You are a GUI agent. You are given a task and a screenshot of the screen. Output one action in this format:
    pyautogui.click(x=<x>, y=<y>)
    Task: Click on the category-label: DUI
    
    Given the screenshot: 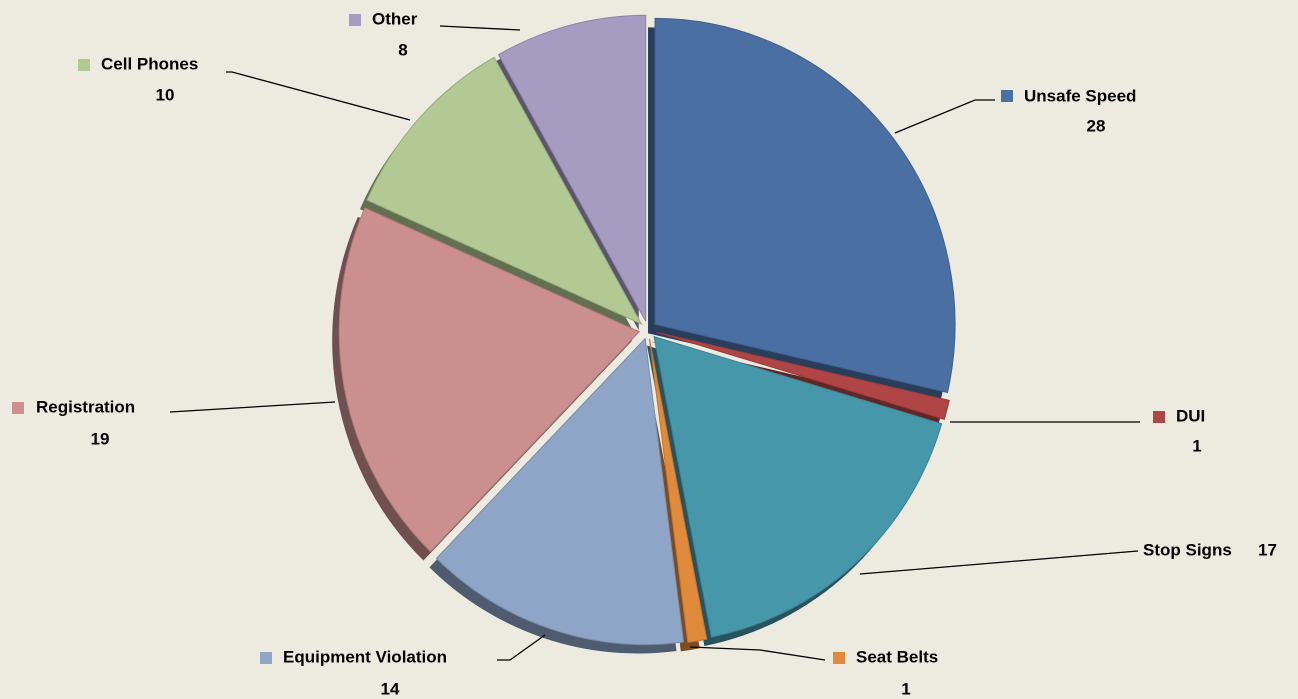 What is the action you would take?
    pyautogui.click(x=1190, y=415)
    